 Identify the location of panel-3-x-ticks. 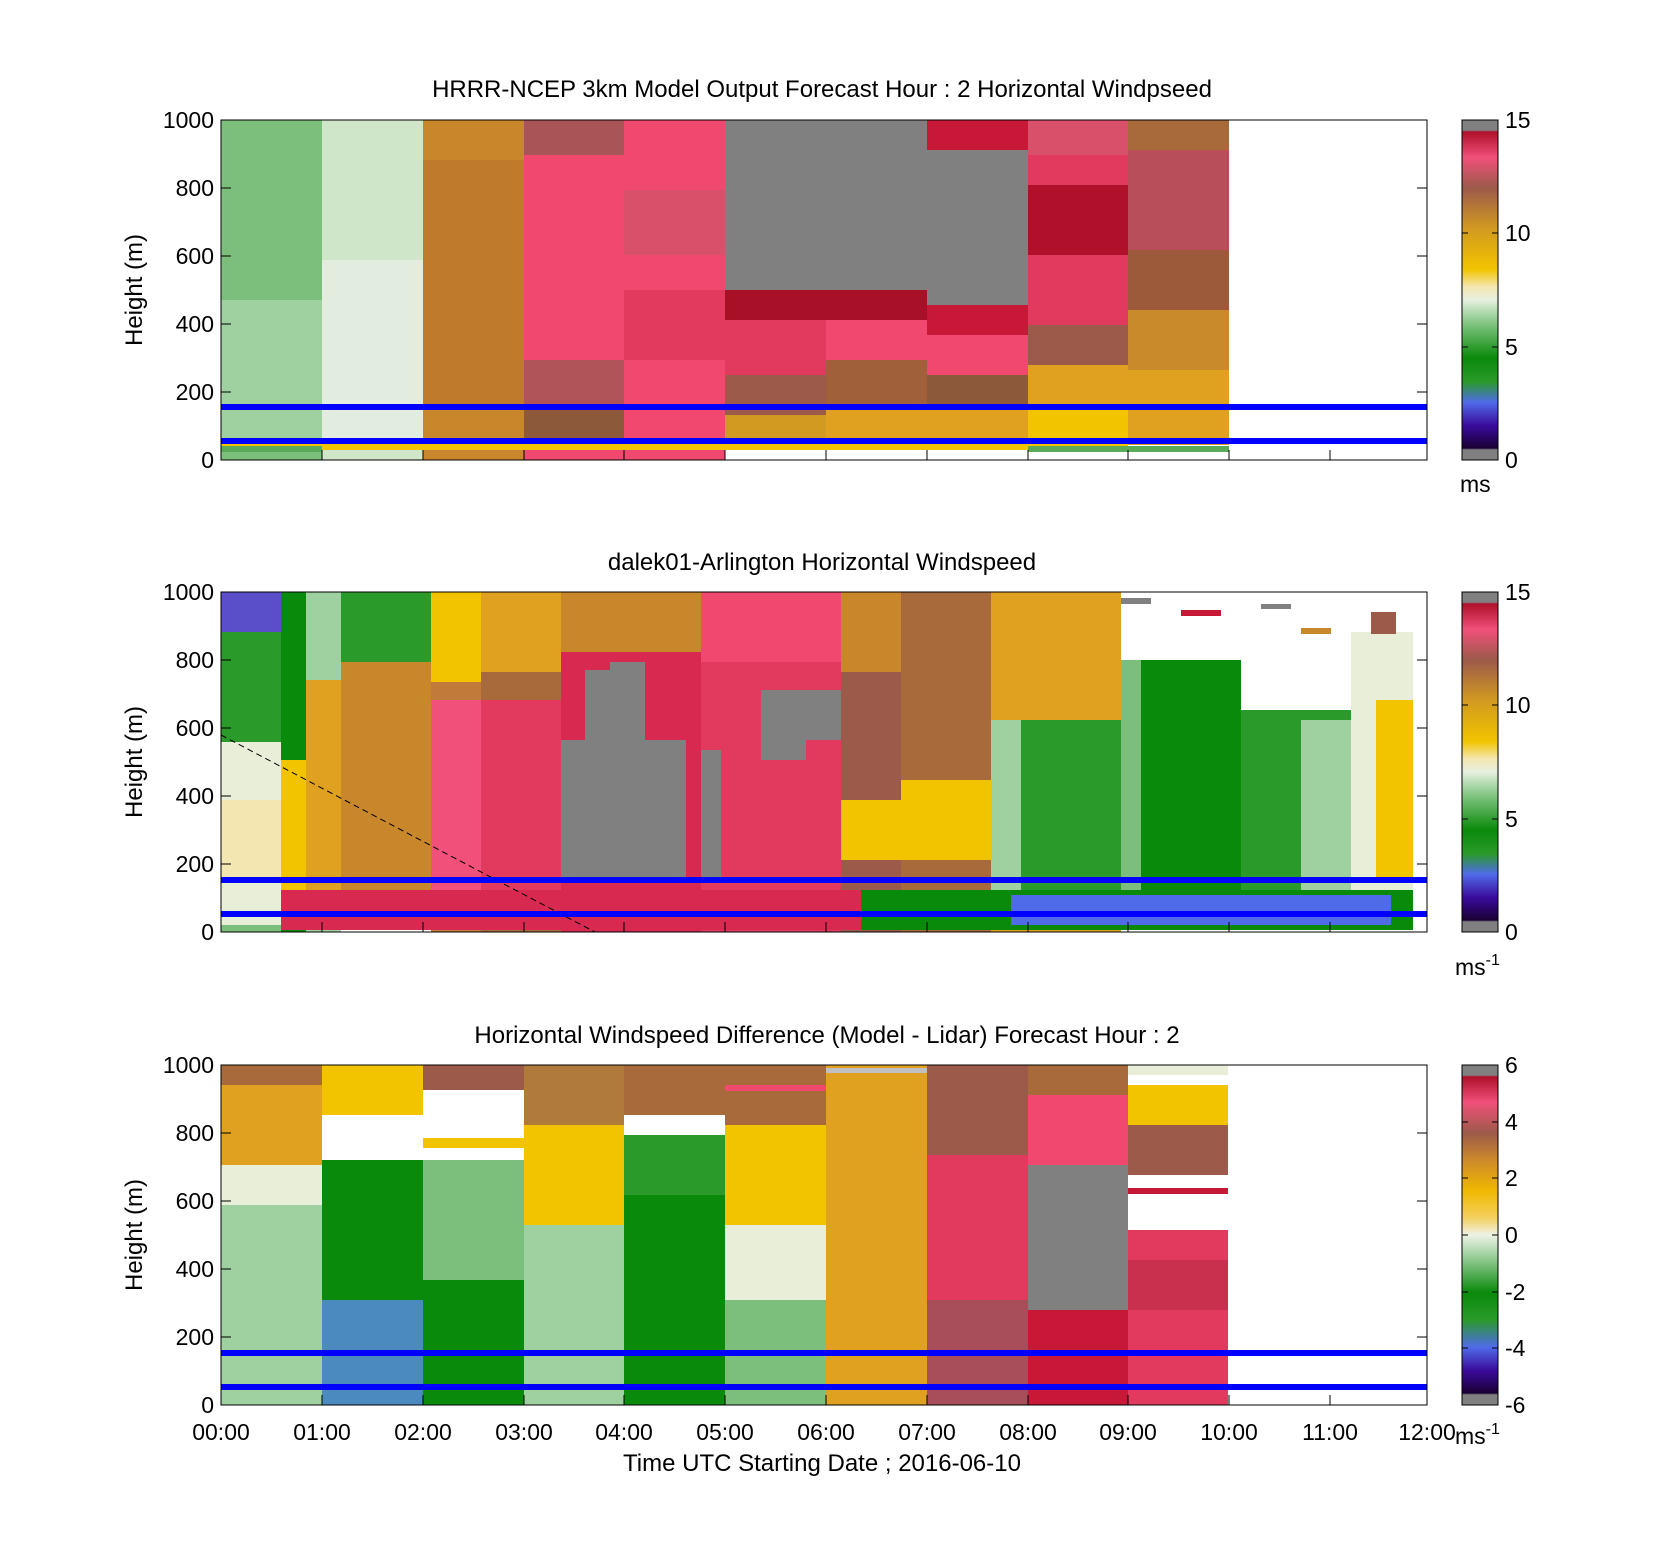
(826, 1400).